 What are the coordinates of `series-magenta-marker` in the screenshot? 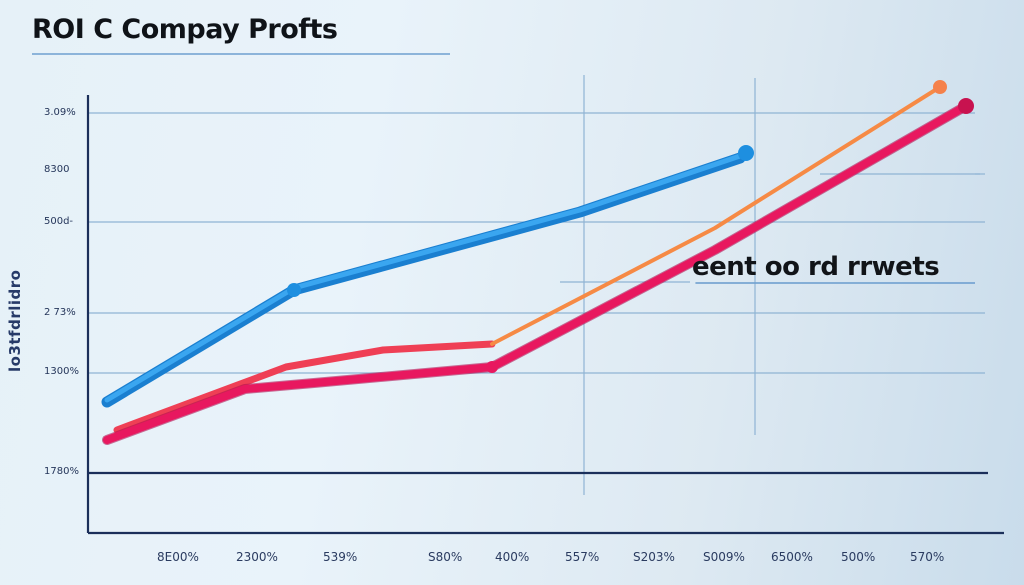 It's located at (492, 367).